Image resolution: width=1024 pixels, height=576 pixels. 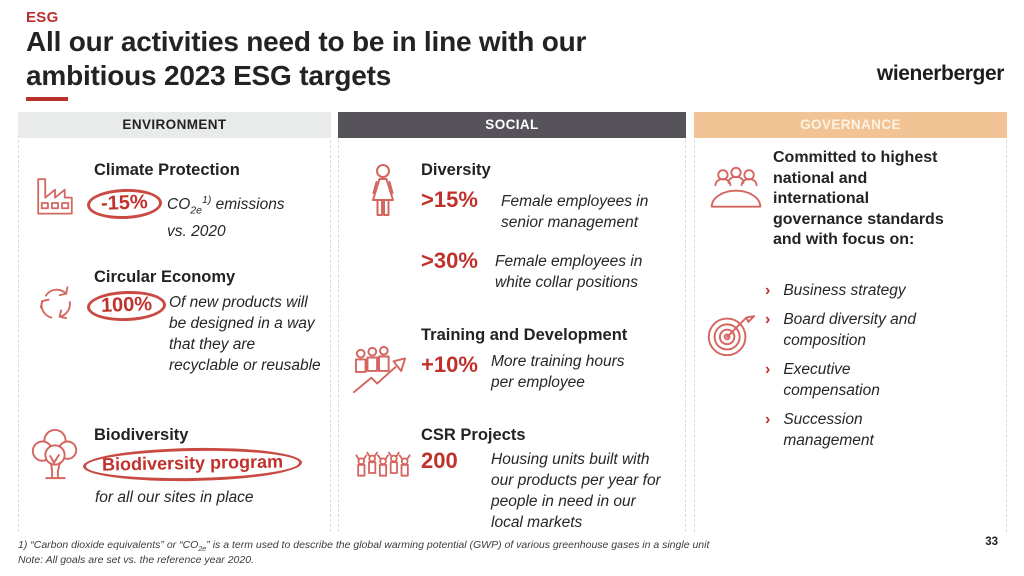 I want to click on climate-metric: -15%, so click(x=124, y=203).